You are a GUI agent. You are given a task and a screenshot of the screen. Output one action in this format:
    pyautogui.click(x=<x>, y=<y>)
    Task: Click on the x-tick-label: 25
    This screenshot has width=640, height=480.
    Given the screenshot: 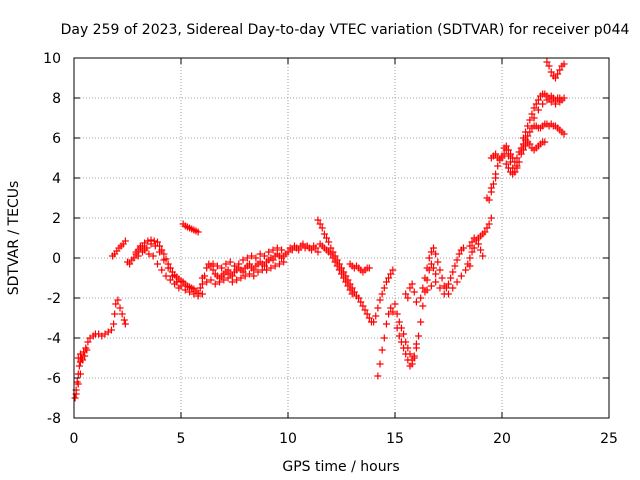 What is the action you would take?
    pyautogui.click(x=609, y=439)
    